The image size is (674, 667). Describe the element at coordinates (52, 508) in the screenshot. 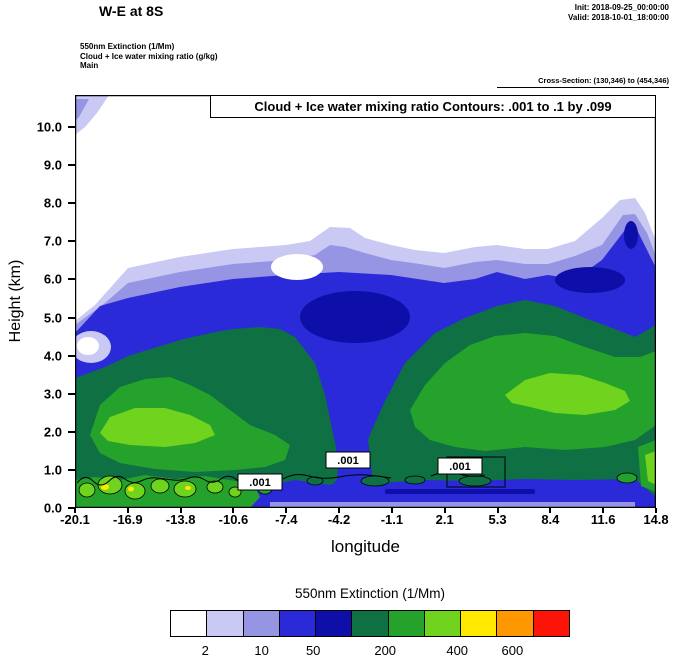

I see `y-tick-label: 0.0` at that location.